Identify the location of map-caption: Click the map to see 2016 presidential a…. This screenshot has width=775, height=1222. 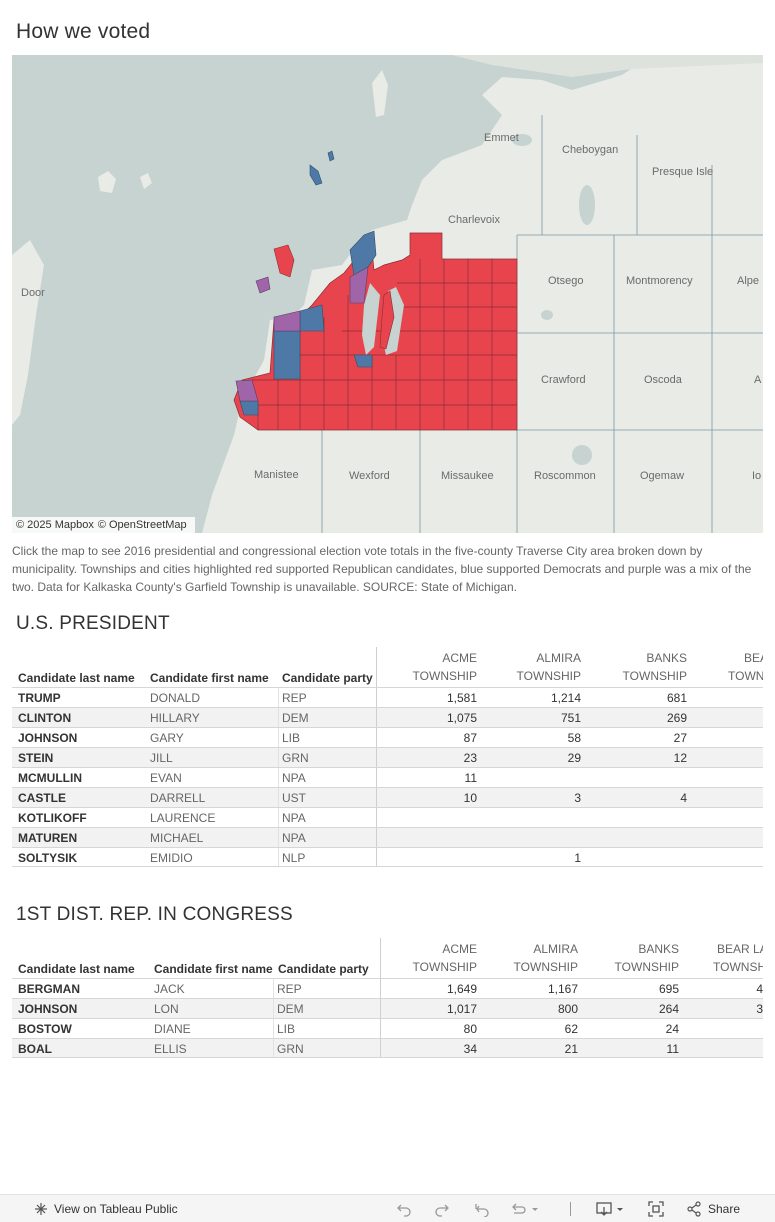
(382, 569).